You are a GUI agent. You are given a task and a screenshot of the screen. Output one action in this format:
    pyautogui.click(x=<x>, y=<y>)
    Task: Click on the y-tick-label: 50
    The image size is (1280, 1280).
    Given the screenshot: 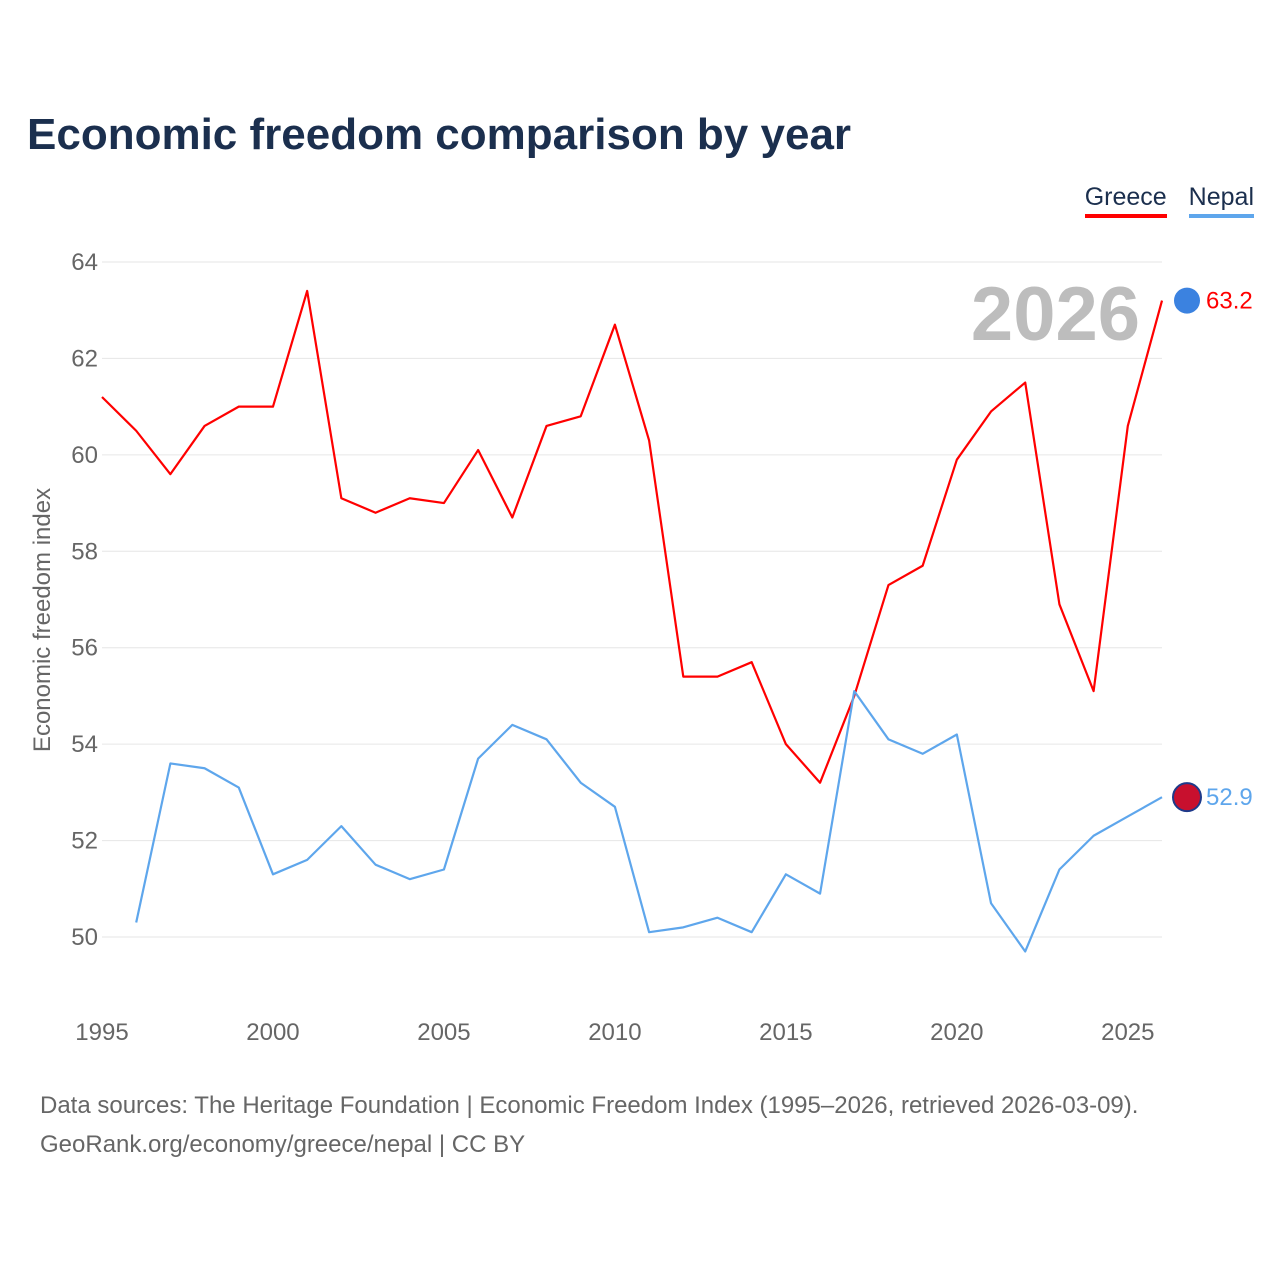 What is the action you would take?
    pyautogui.click(x=84, y=937)
    